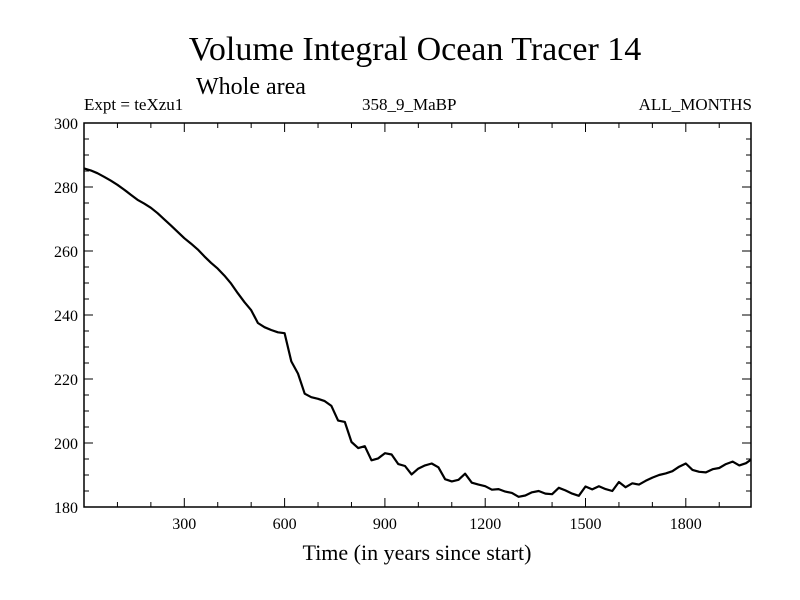 The height and width of the screenshot is (600, 800). Describe the element at coordinates (184, 524) in the screenshot. I see `x-tick-label: 300` at that location.